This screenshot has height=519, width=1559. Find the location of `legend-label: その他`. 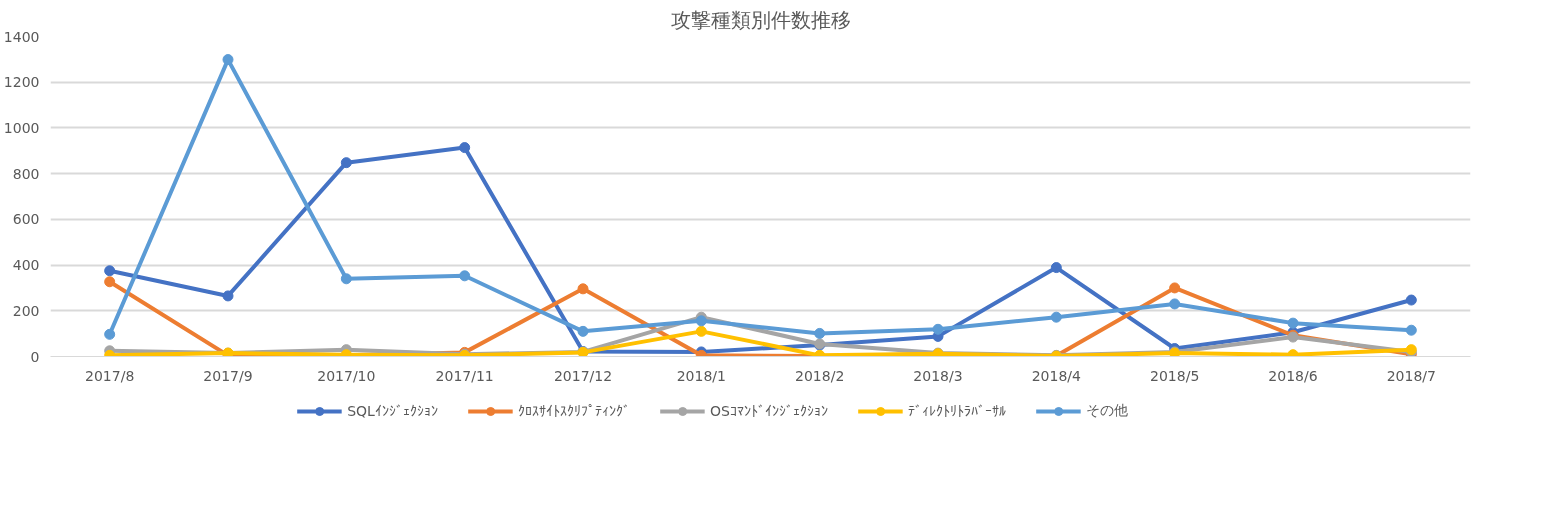

legend-label: その他 is located at coordinates (1106, 411).